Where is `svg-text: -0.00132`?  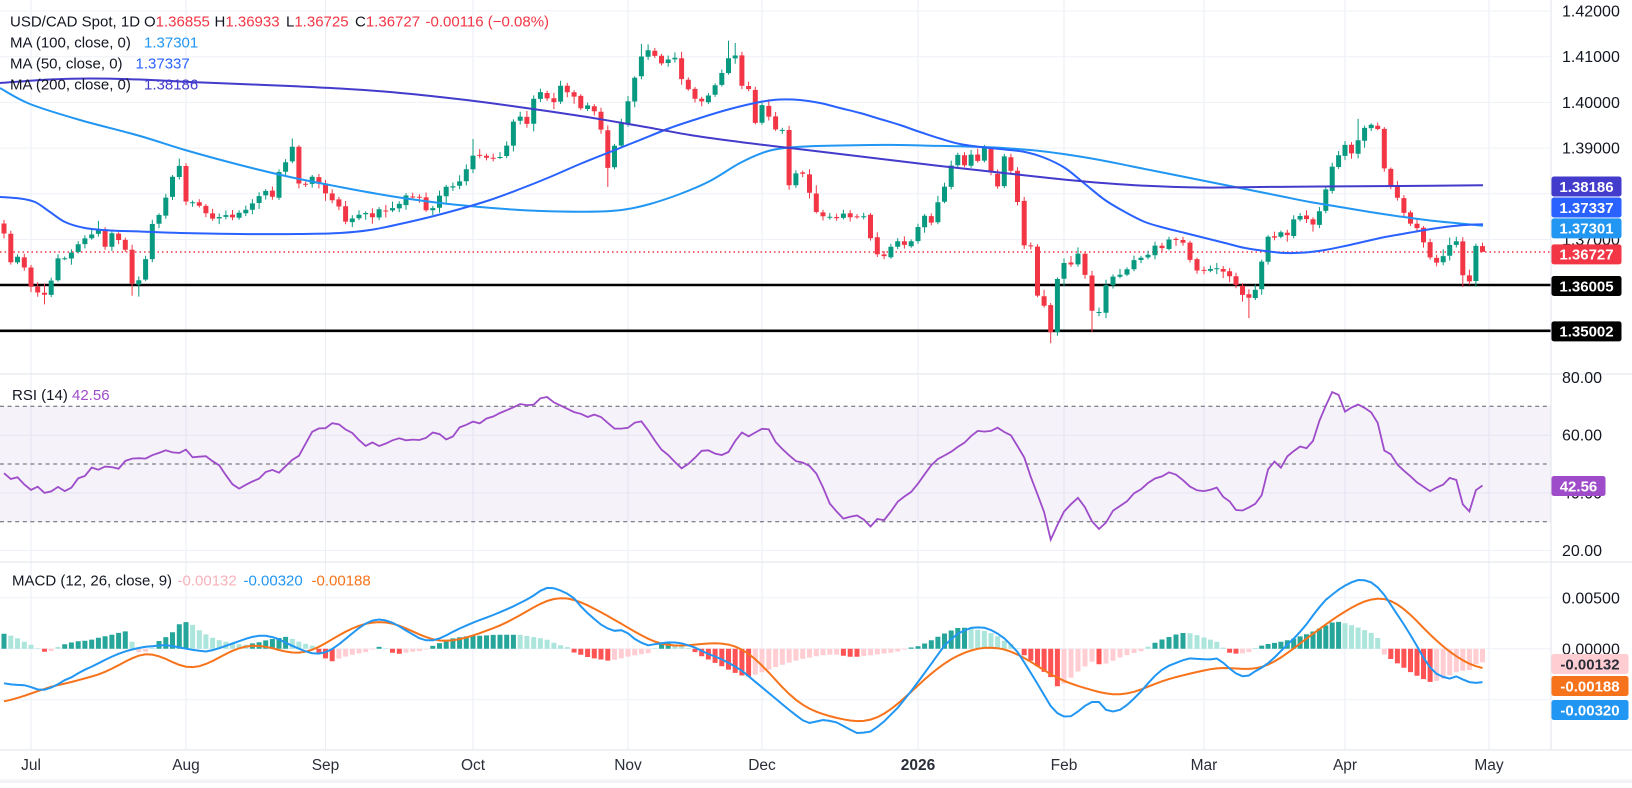 svg-text: -0.00132 is located at coordinates (1589, 664).